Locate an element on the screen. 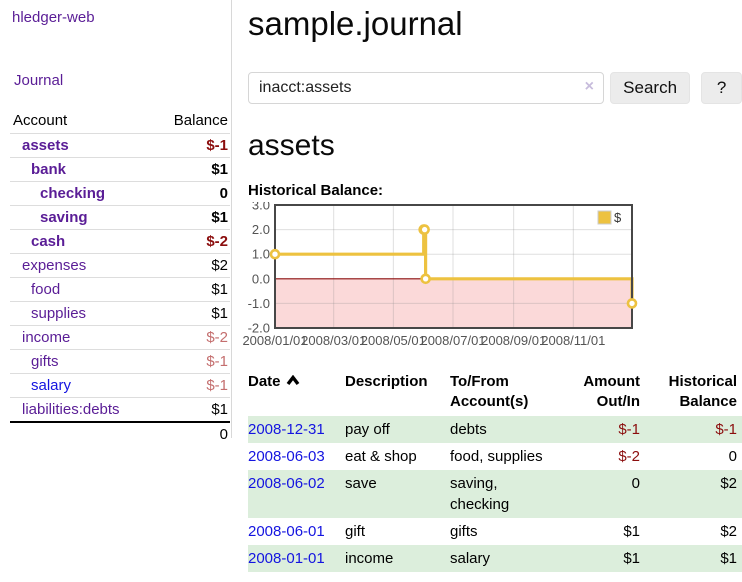  x-axis-tick-label: 2008/09/01 is located at coordinates (513, 340).